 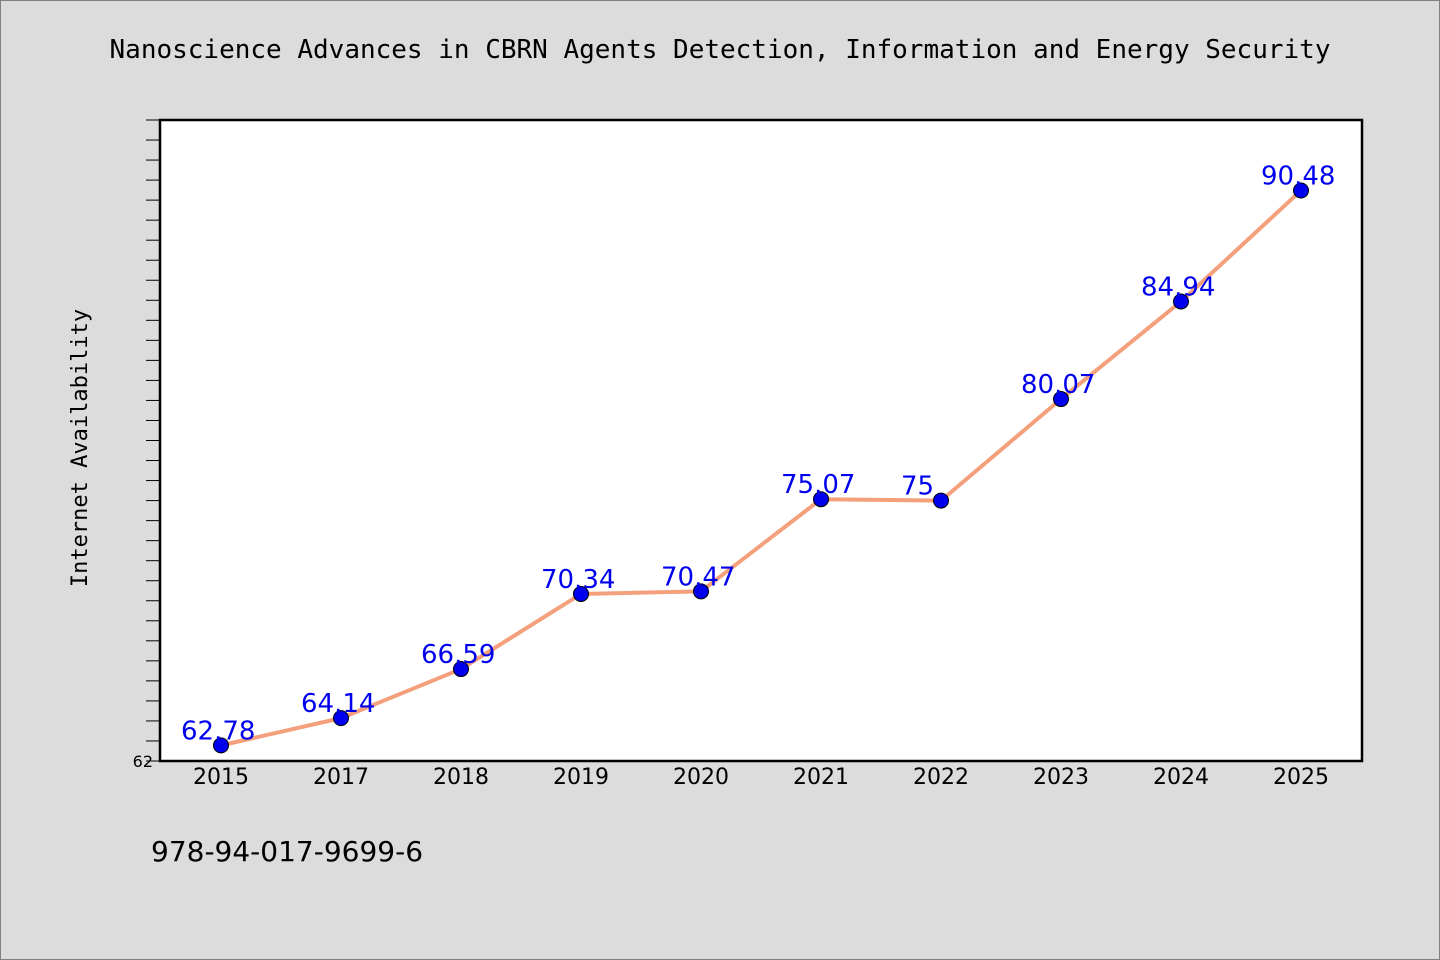 I want to click on data-label: 75, so click(x=917, y=487).